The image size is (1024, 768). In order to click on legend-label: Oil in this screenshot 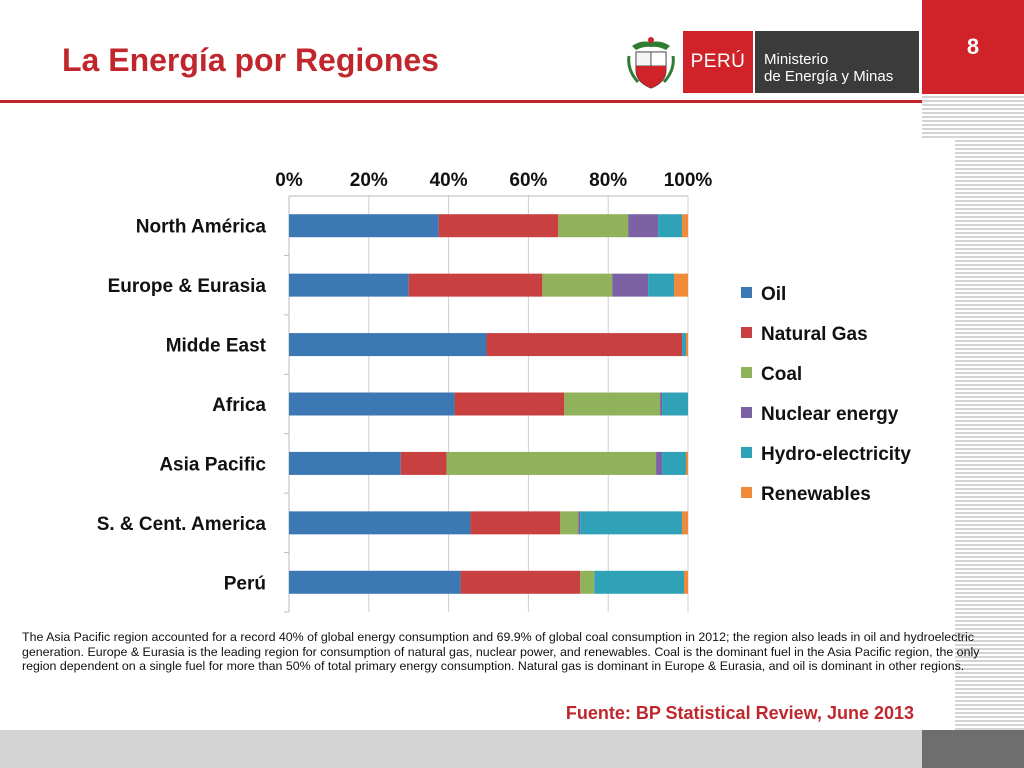, I will do `click(773, 294)`.